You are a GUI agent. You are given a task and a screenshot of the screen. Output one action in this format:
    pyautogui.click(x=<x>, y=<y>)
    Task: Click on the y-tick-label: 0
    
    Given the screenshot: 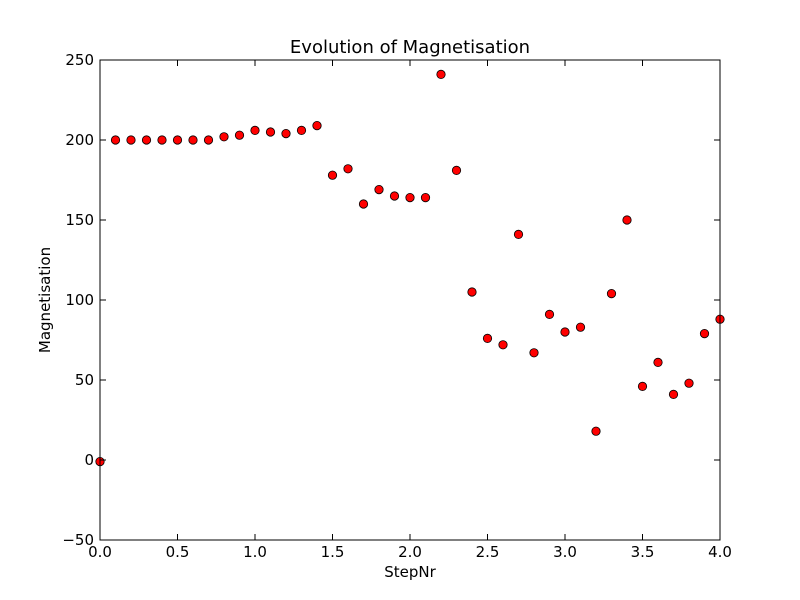 What is the action you would take?
    pyautogui.click(x=89, y=460)
    